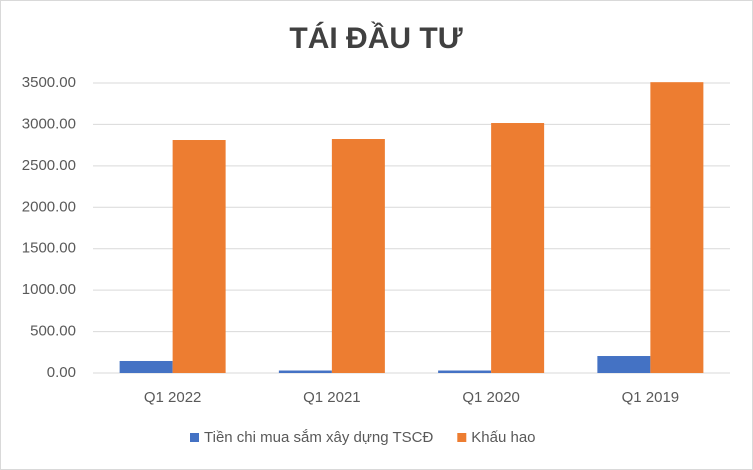 The width and height of the screenshot is (753, 470). What do you see at coordinates (503, 437) in the screenshot?
I see `legend-label: Khấu hao` at bounding box center [503, 437].